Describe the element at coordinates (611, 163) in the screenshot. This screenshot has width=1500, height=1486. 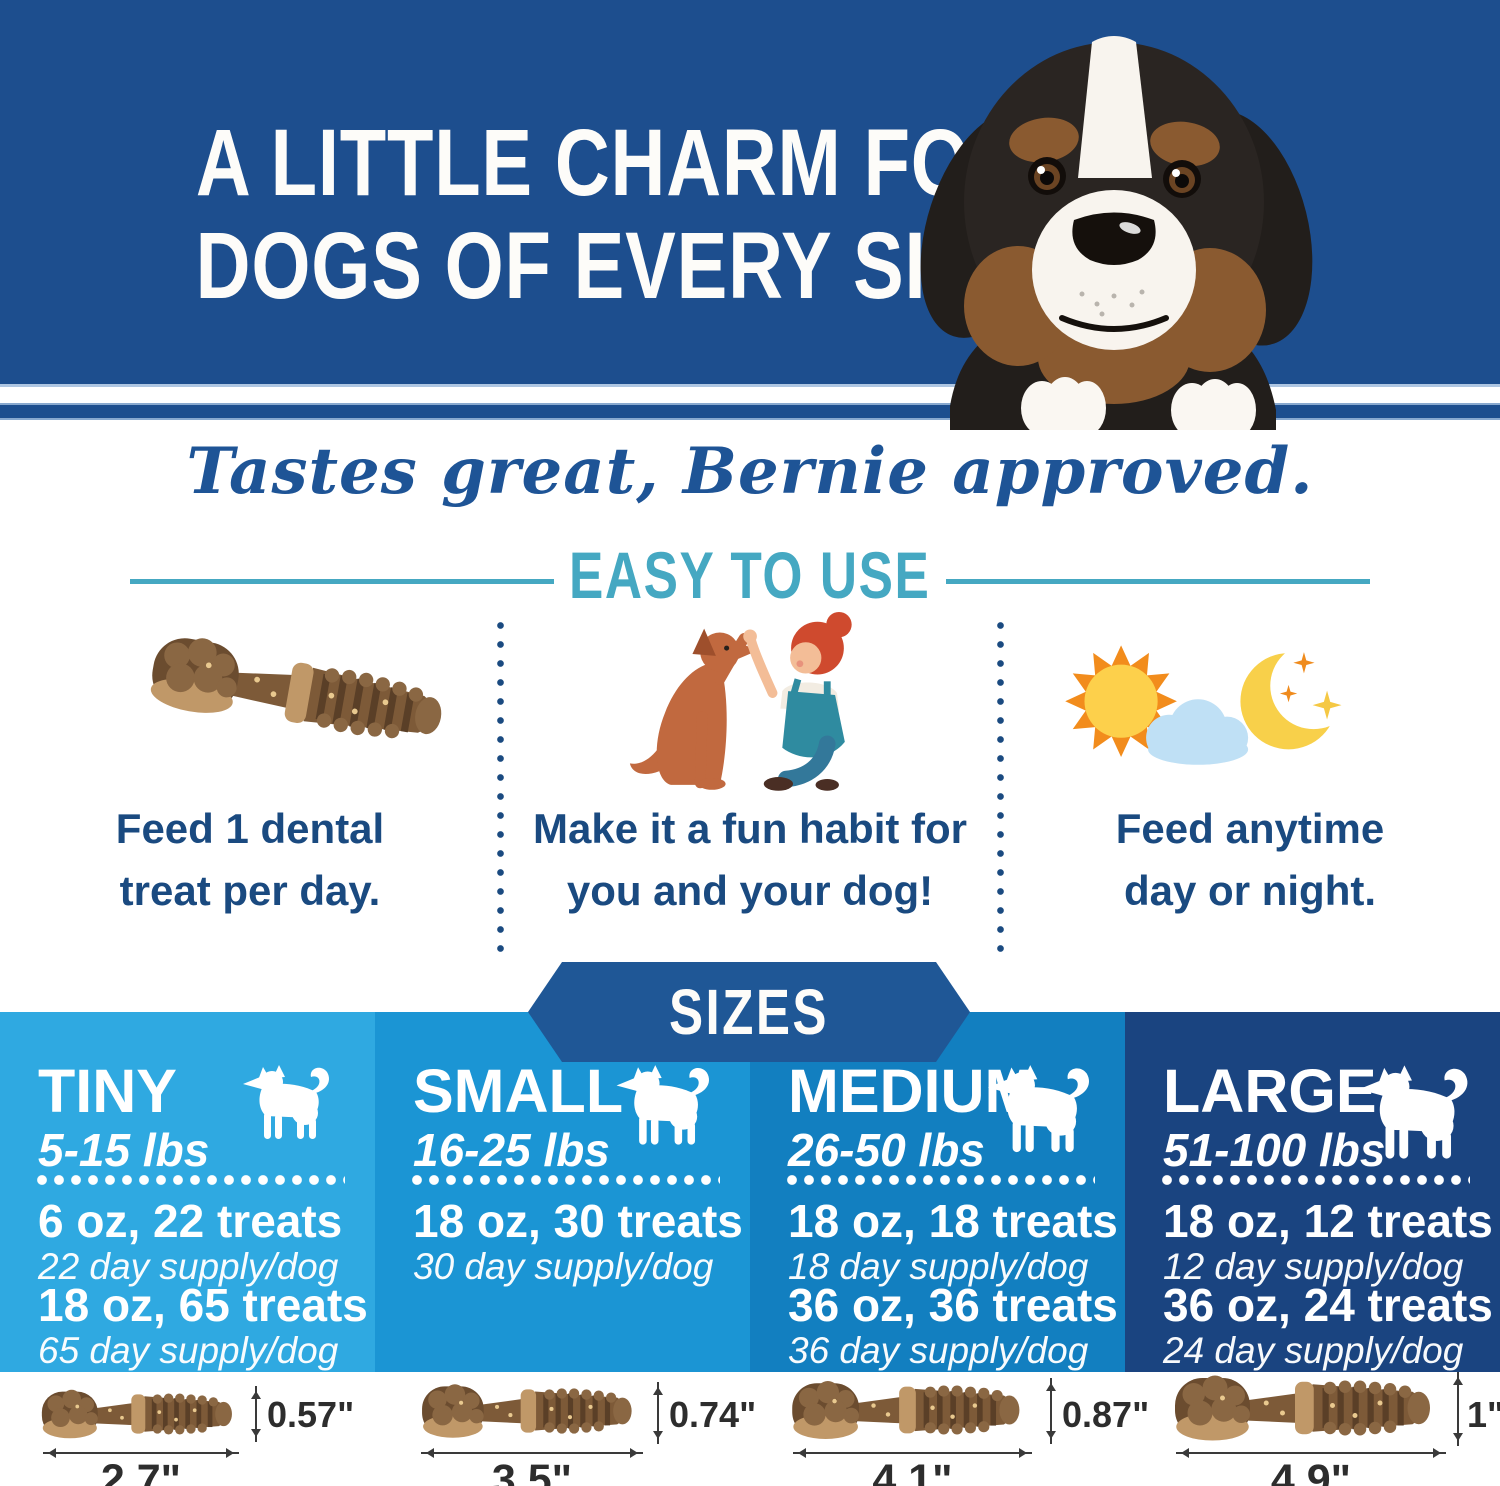
I see `title-line-1: A LITTLE CHARM FOR` at that location.